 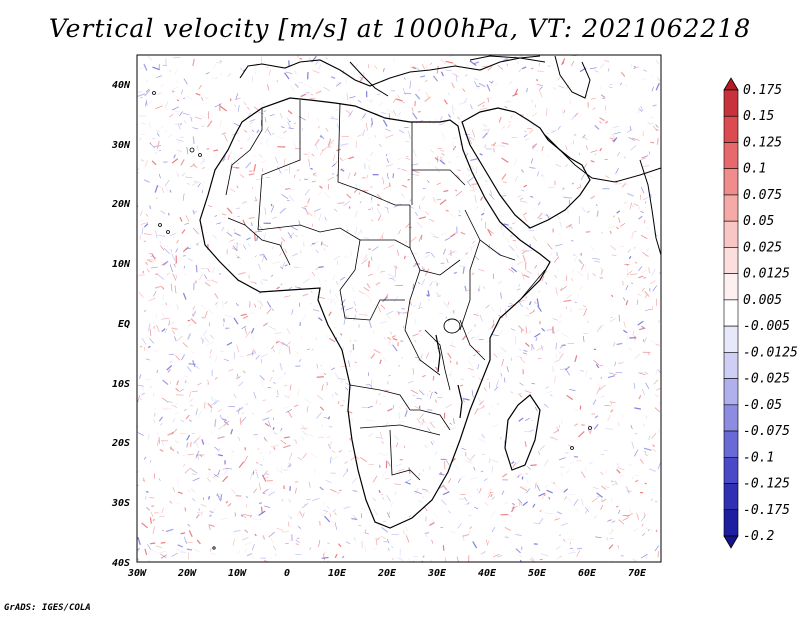 I want to click on x-tick-label: 20W, so click(x=187, y=573).